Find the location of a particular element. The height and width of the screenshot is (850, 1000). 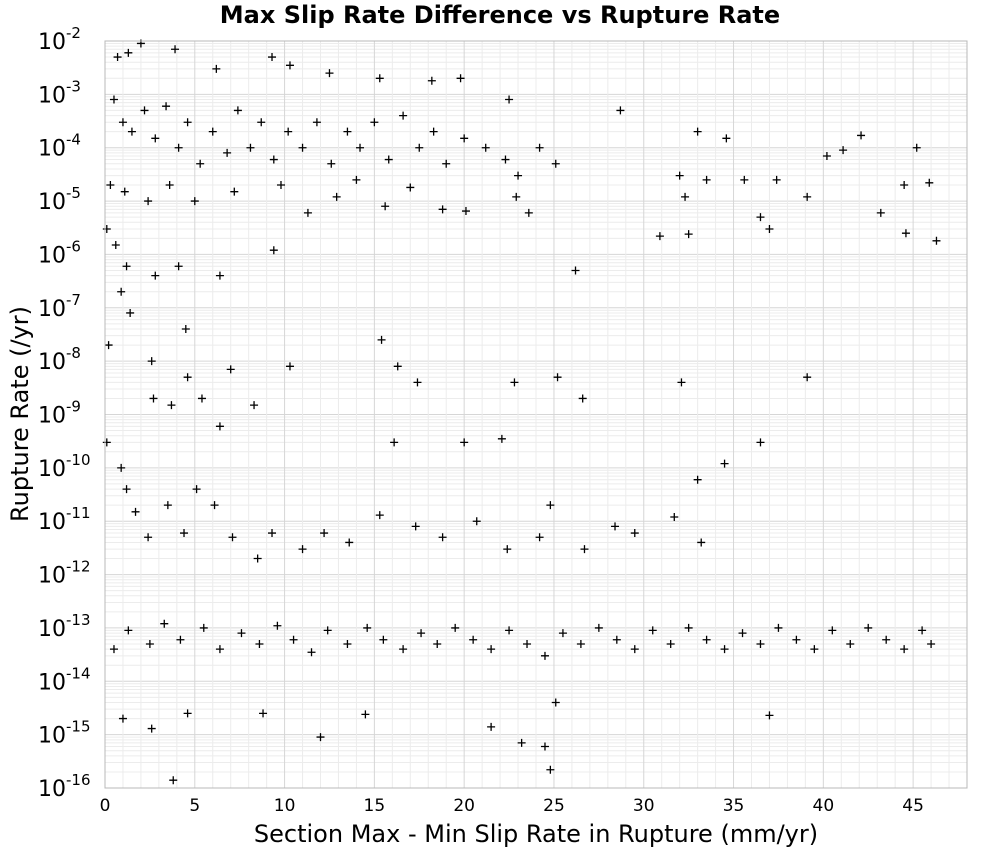

y-tick-label: 10 -8 is located at coordinates (59, 359).